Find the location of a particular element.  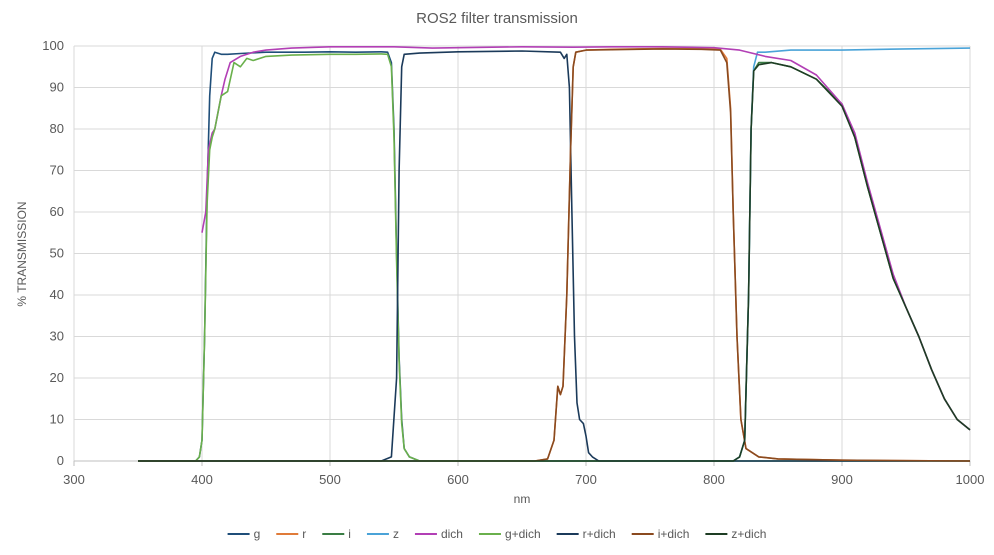

y-tick-label: 50 is located at coordinates (57, 253).